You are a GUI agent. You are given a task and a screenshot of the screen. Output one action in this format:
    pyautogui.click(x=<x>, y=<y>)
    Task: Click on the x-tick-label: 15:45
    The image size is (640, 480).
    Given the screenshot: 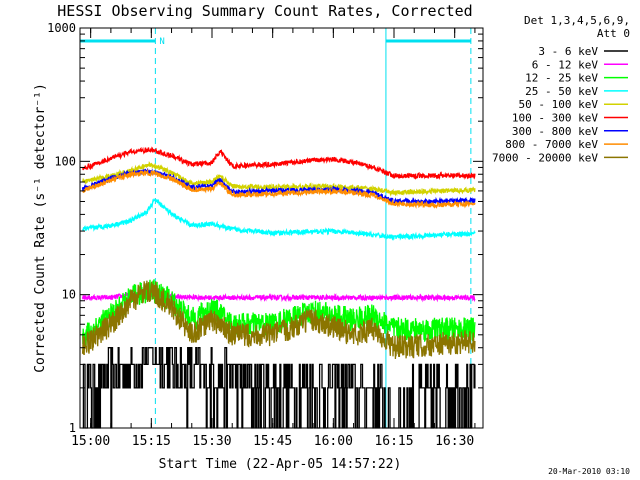 What is the action you would take?
    pyautogui.click(x=272, y=441)
    